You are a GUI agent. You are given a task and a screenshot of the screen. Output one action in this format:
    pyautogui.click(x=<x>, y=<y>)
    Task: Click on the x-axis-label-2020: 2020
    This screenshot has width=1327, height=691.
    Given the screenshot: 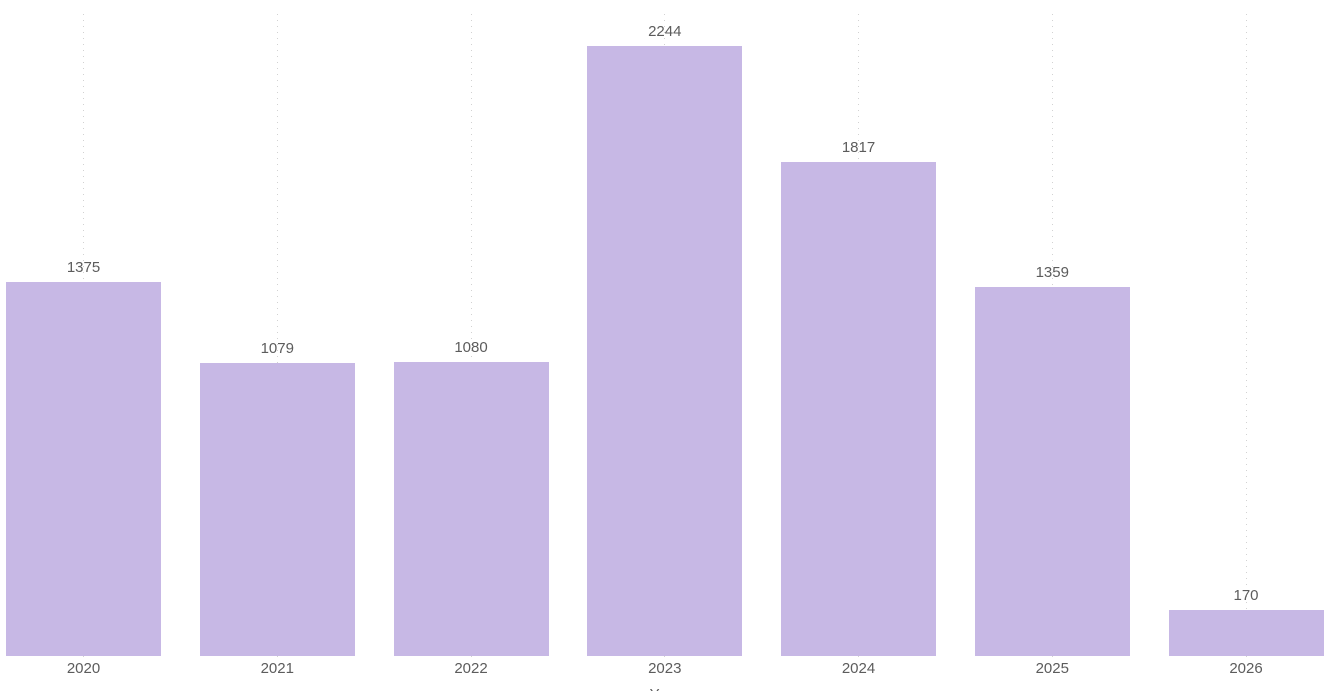 What is the action you would take?
    pyautogui.click(x=83, y=668)
    